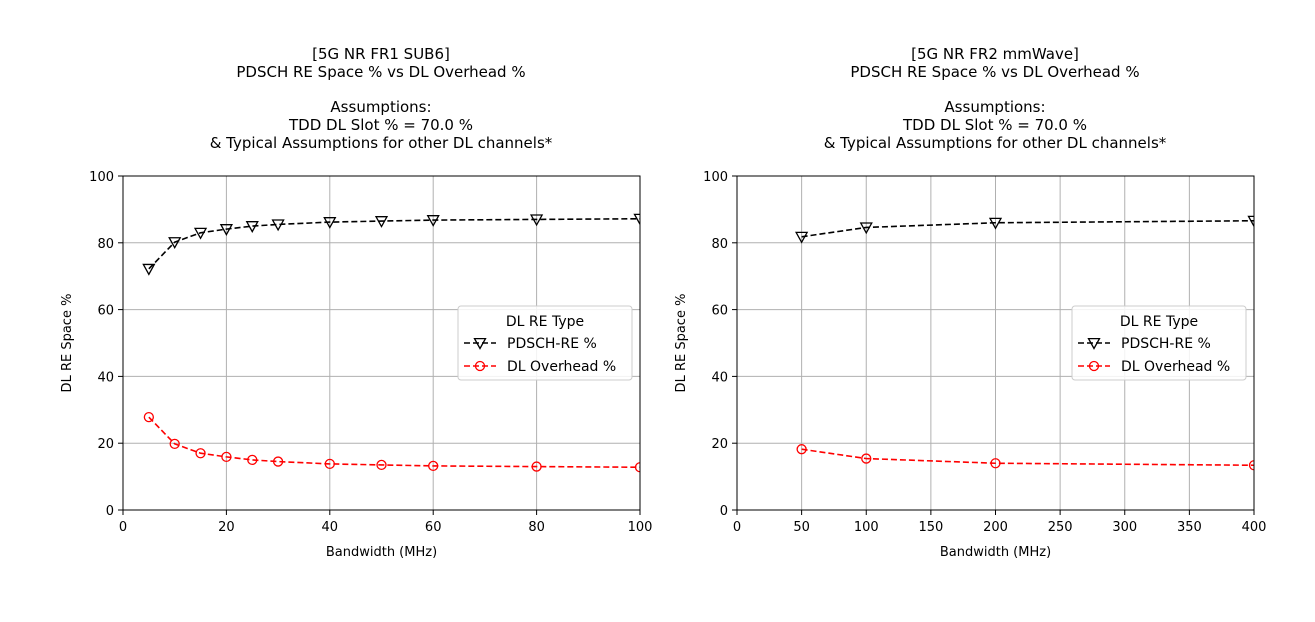 The width and height of the screenshot is (1315, 622). What do you see at coordinates (1254, 527) in the screenshot?
I see `x-tick-label: 400` at bounding box center [1254, 527].